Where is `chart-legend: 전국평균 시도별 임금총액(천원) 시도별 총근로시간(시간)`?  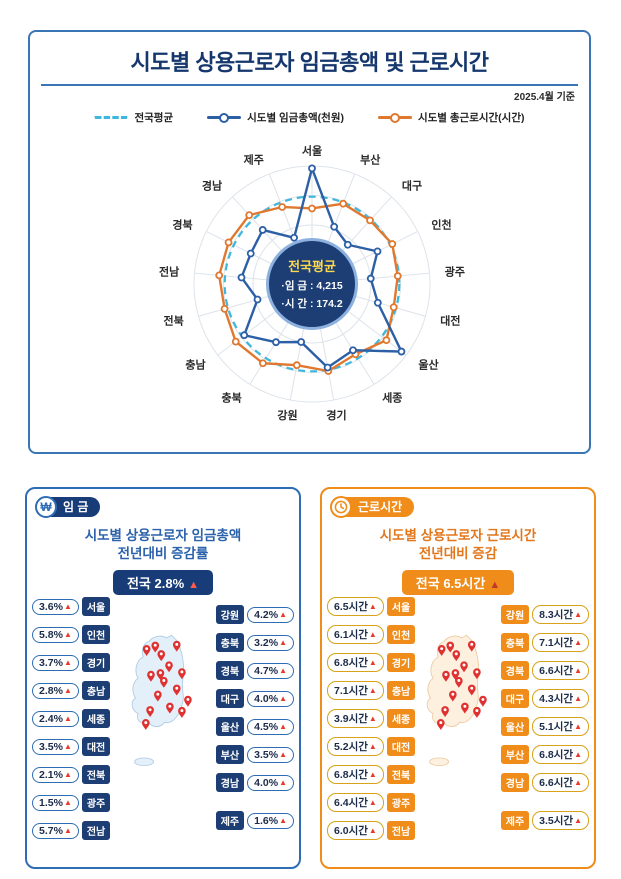 chart-legend: 전국평균 시도별 임금총액(천원) 시도별 총근로시간(시간) is located at coordinates (309, 117).